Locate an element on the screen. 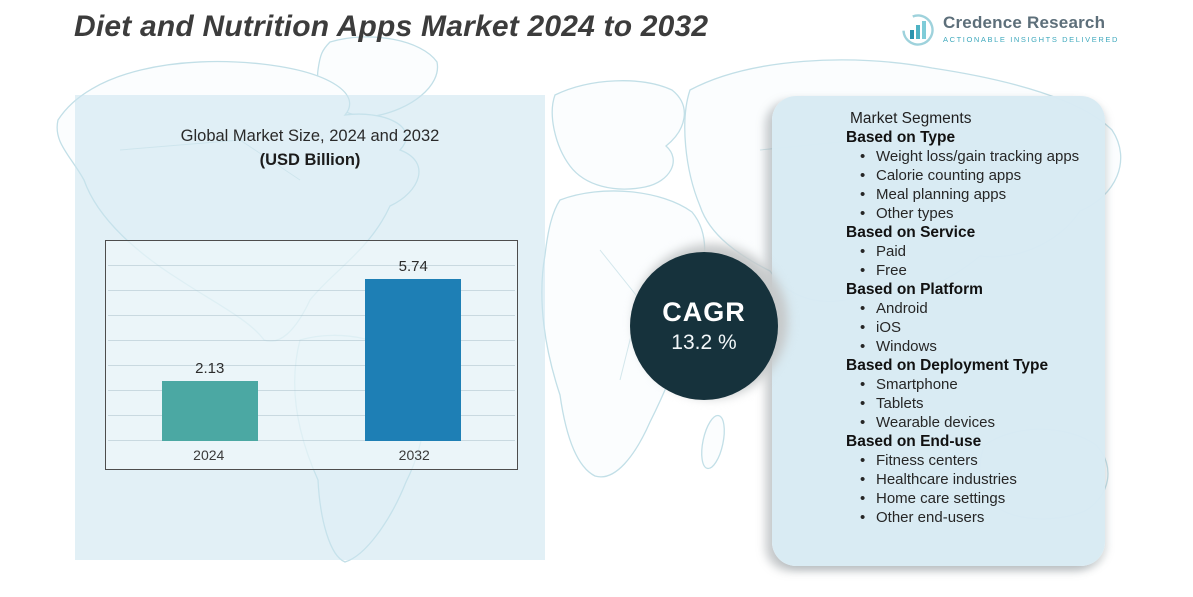 The width and height of the screenshot is (1193, 597). bar-chart: 2.13 5.74 2024 2032 is located at coordinates (311, 355).